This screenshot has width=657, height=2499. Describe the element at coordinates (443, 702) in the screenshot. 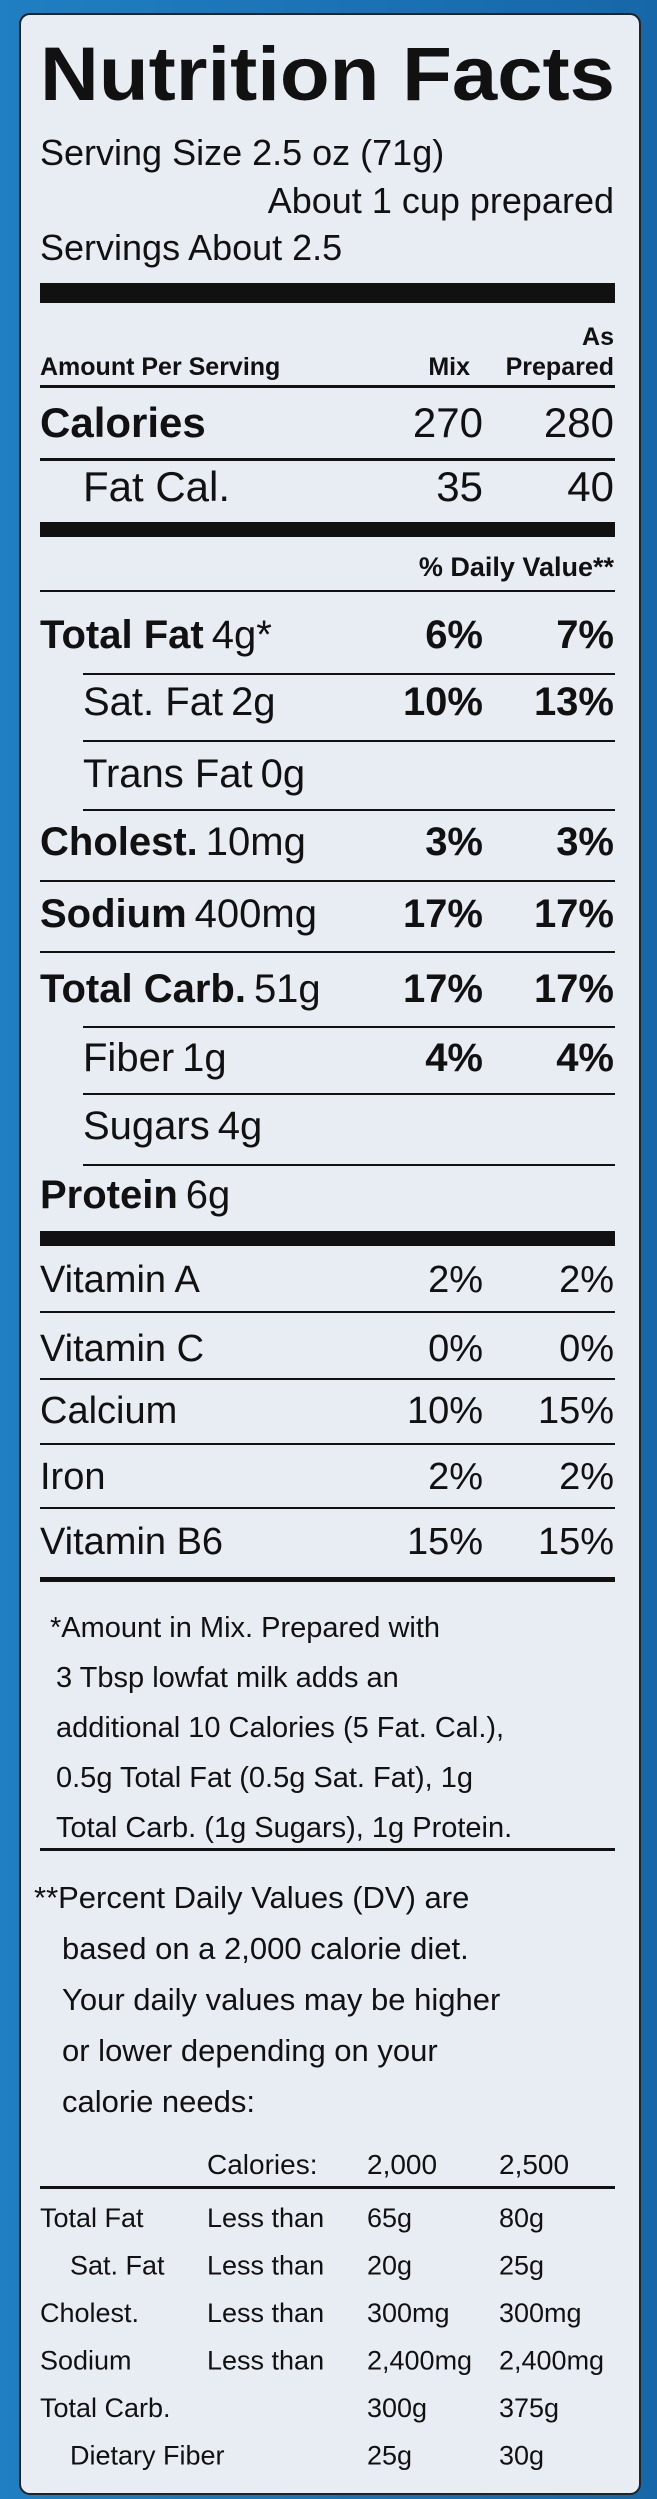

I see `nutrient-mix: 10%` at that location.